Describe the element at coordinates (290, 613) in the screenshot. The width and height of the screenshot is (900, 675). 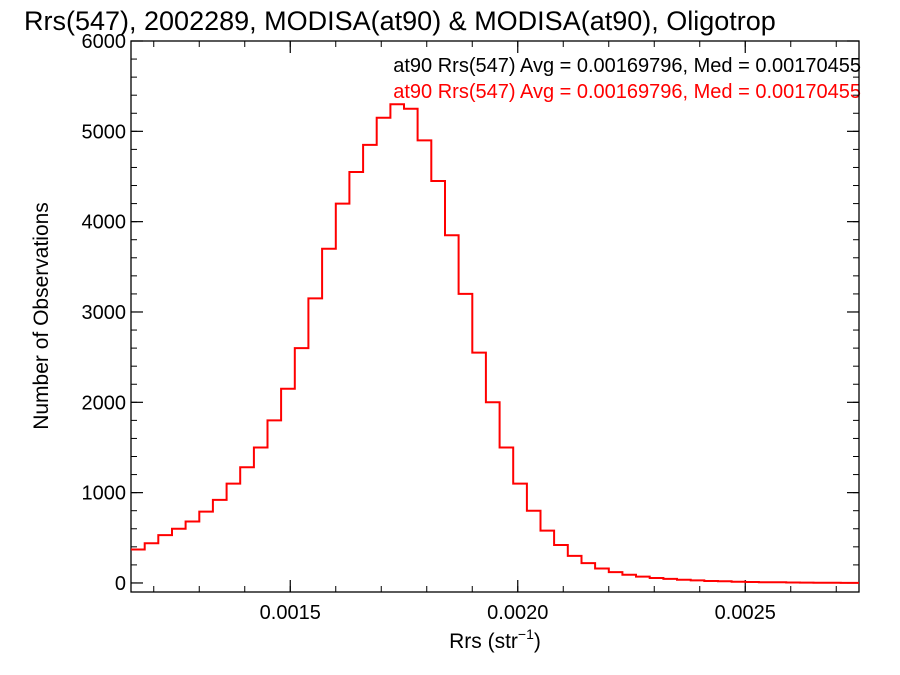
I see `x-tick-label: 0.0015` at that location.